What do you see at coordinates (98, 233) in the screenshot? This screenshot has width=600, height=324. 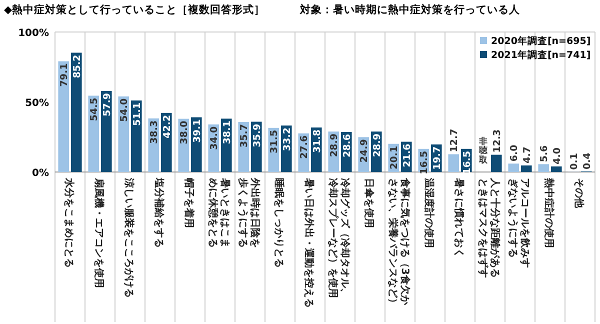 I see `x-tick-label: 扇風機・エアコンを使用` at bounding box center [98, 233].